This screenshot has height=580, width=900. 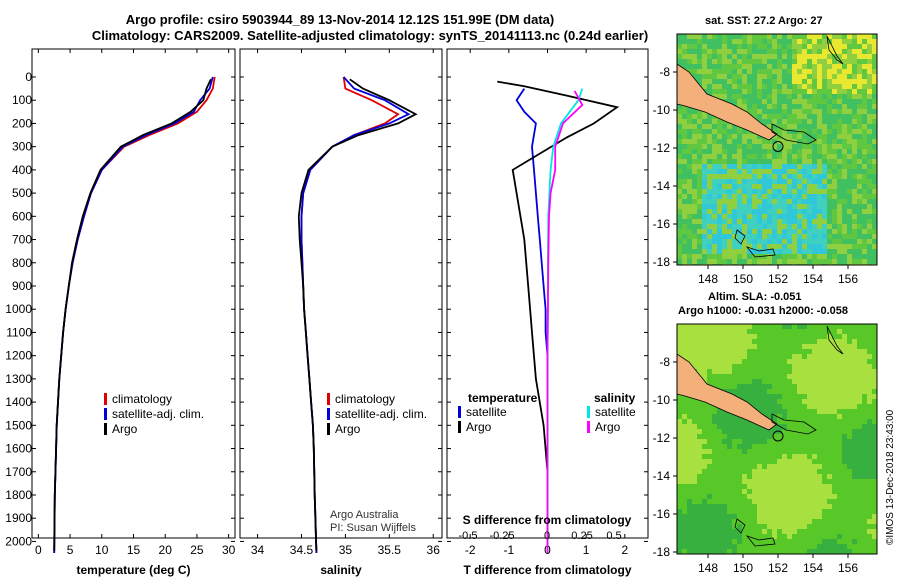 I want to click on lat-tick-label: -12, so click(x=662, y=438).